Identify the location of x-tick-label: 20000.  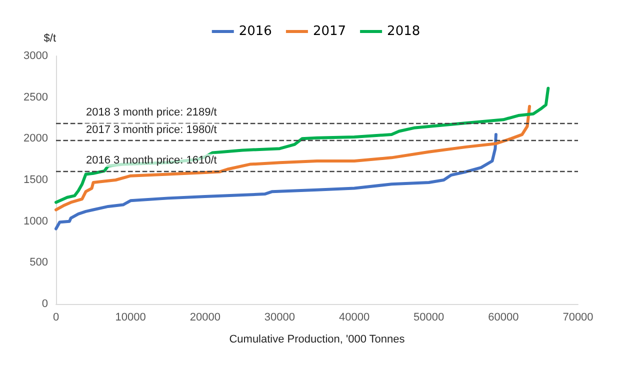
(205, 318).